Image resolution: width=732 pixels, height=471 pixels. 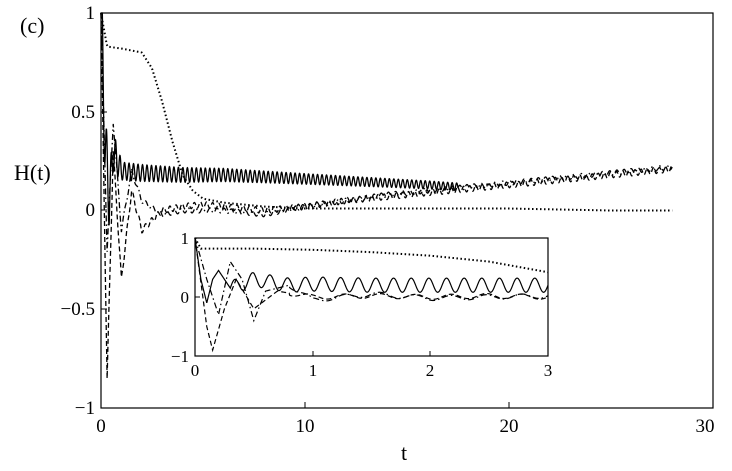 What do you see at coordinates (509, 426) in the screenshot?
I see `x-tick-label-20: 20` at bounding box center [509, 426].